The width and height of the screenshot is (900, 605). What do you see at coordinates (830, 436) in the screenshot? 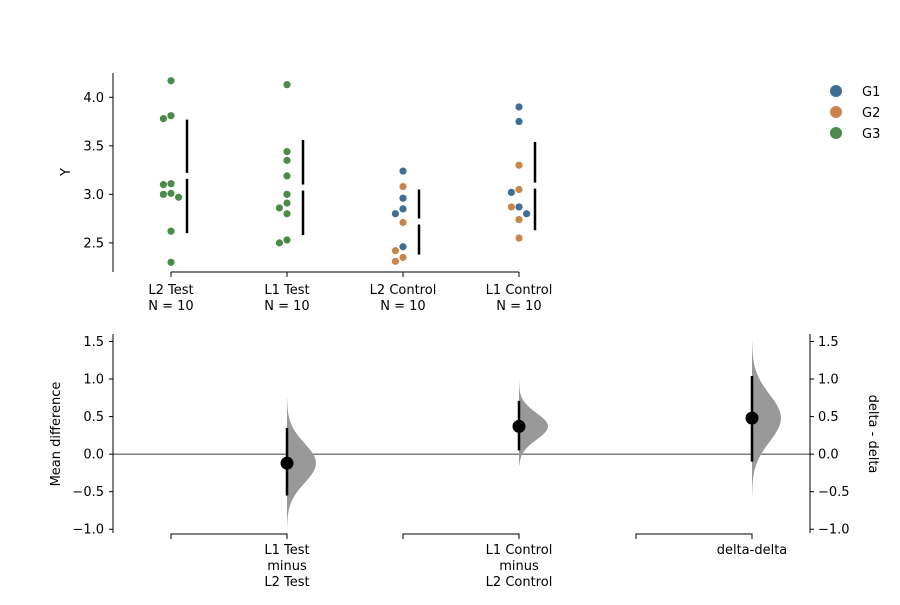
I see `bottom-right-y-ticks: −1.0 −0.5 0.0 0.5 1.0 1.5` at bounding box center [830, 436].